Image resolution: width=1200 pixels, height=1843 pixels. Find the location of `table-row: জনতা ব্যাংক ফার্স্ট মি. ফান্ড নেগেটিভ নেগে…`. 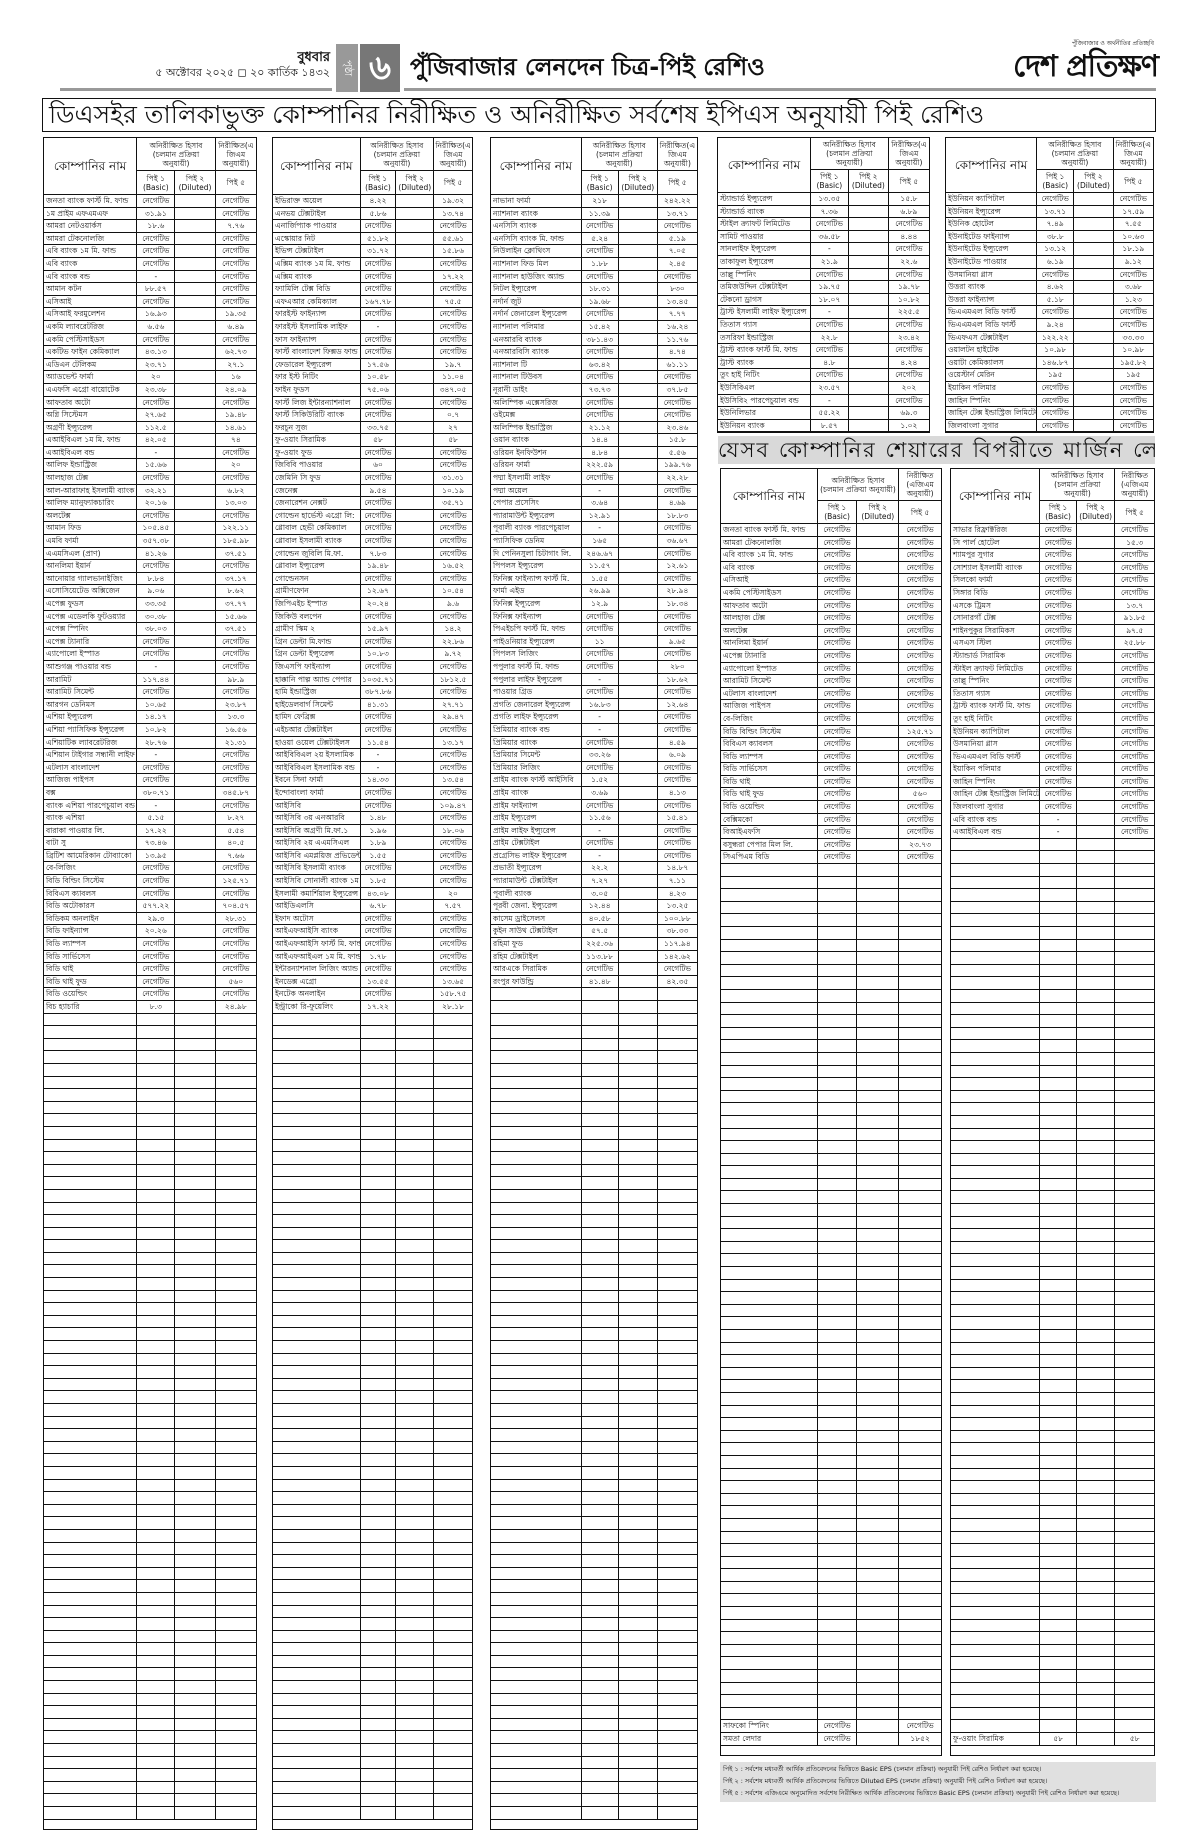

table-row: জনতা ব্যাংক ফার্স্ট মি. ফান্ড নেগেটিভ নেগে… is located at coordinates (150, 201).